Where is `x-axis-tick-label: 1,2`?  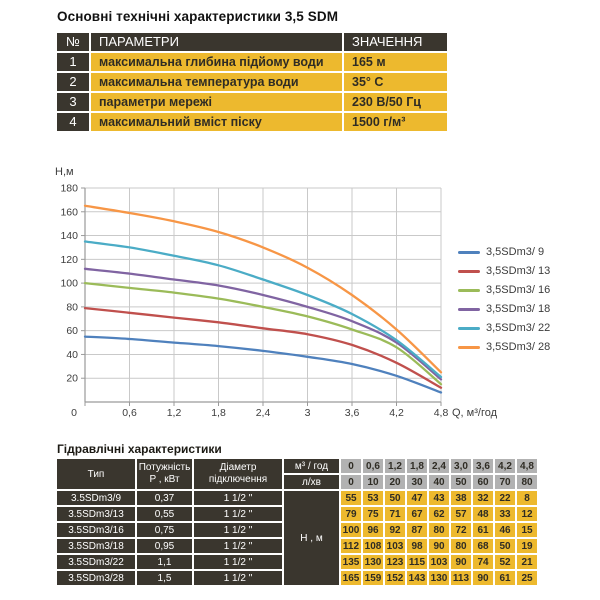 x-axis-tick-label: 1,2 is located at coordinates (174, 413).